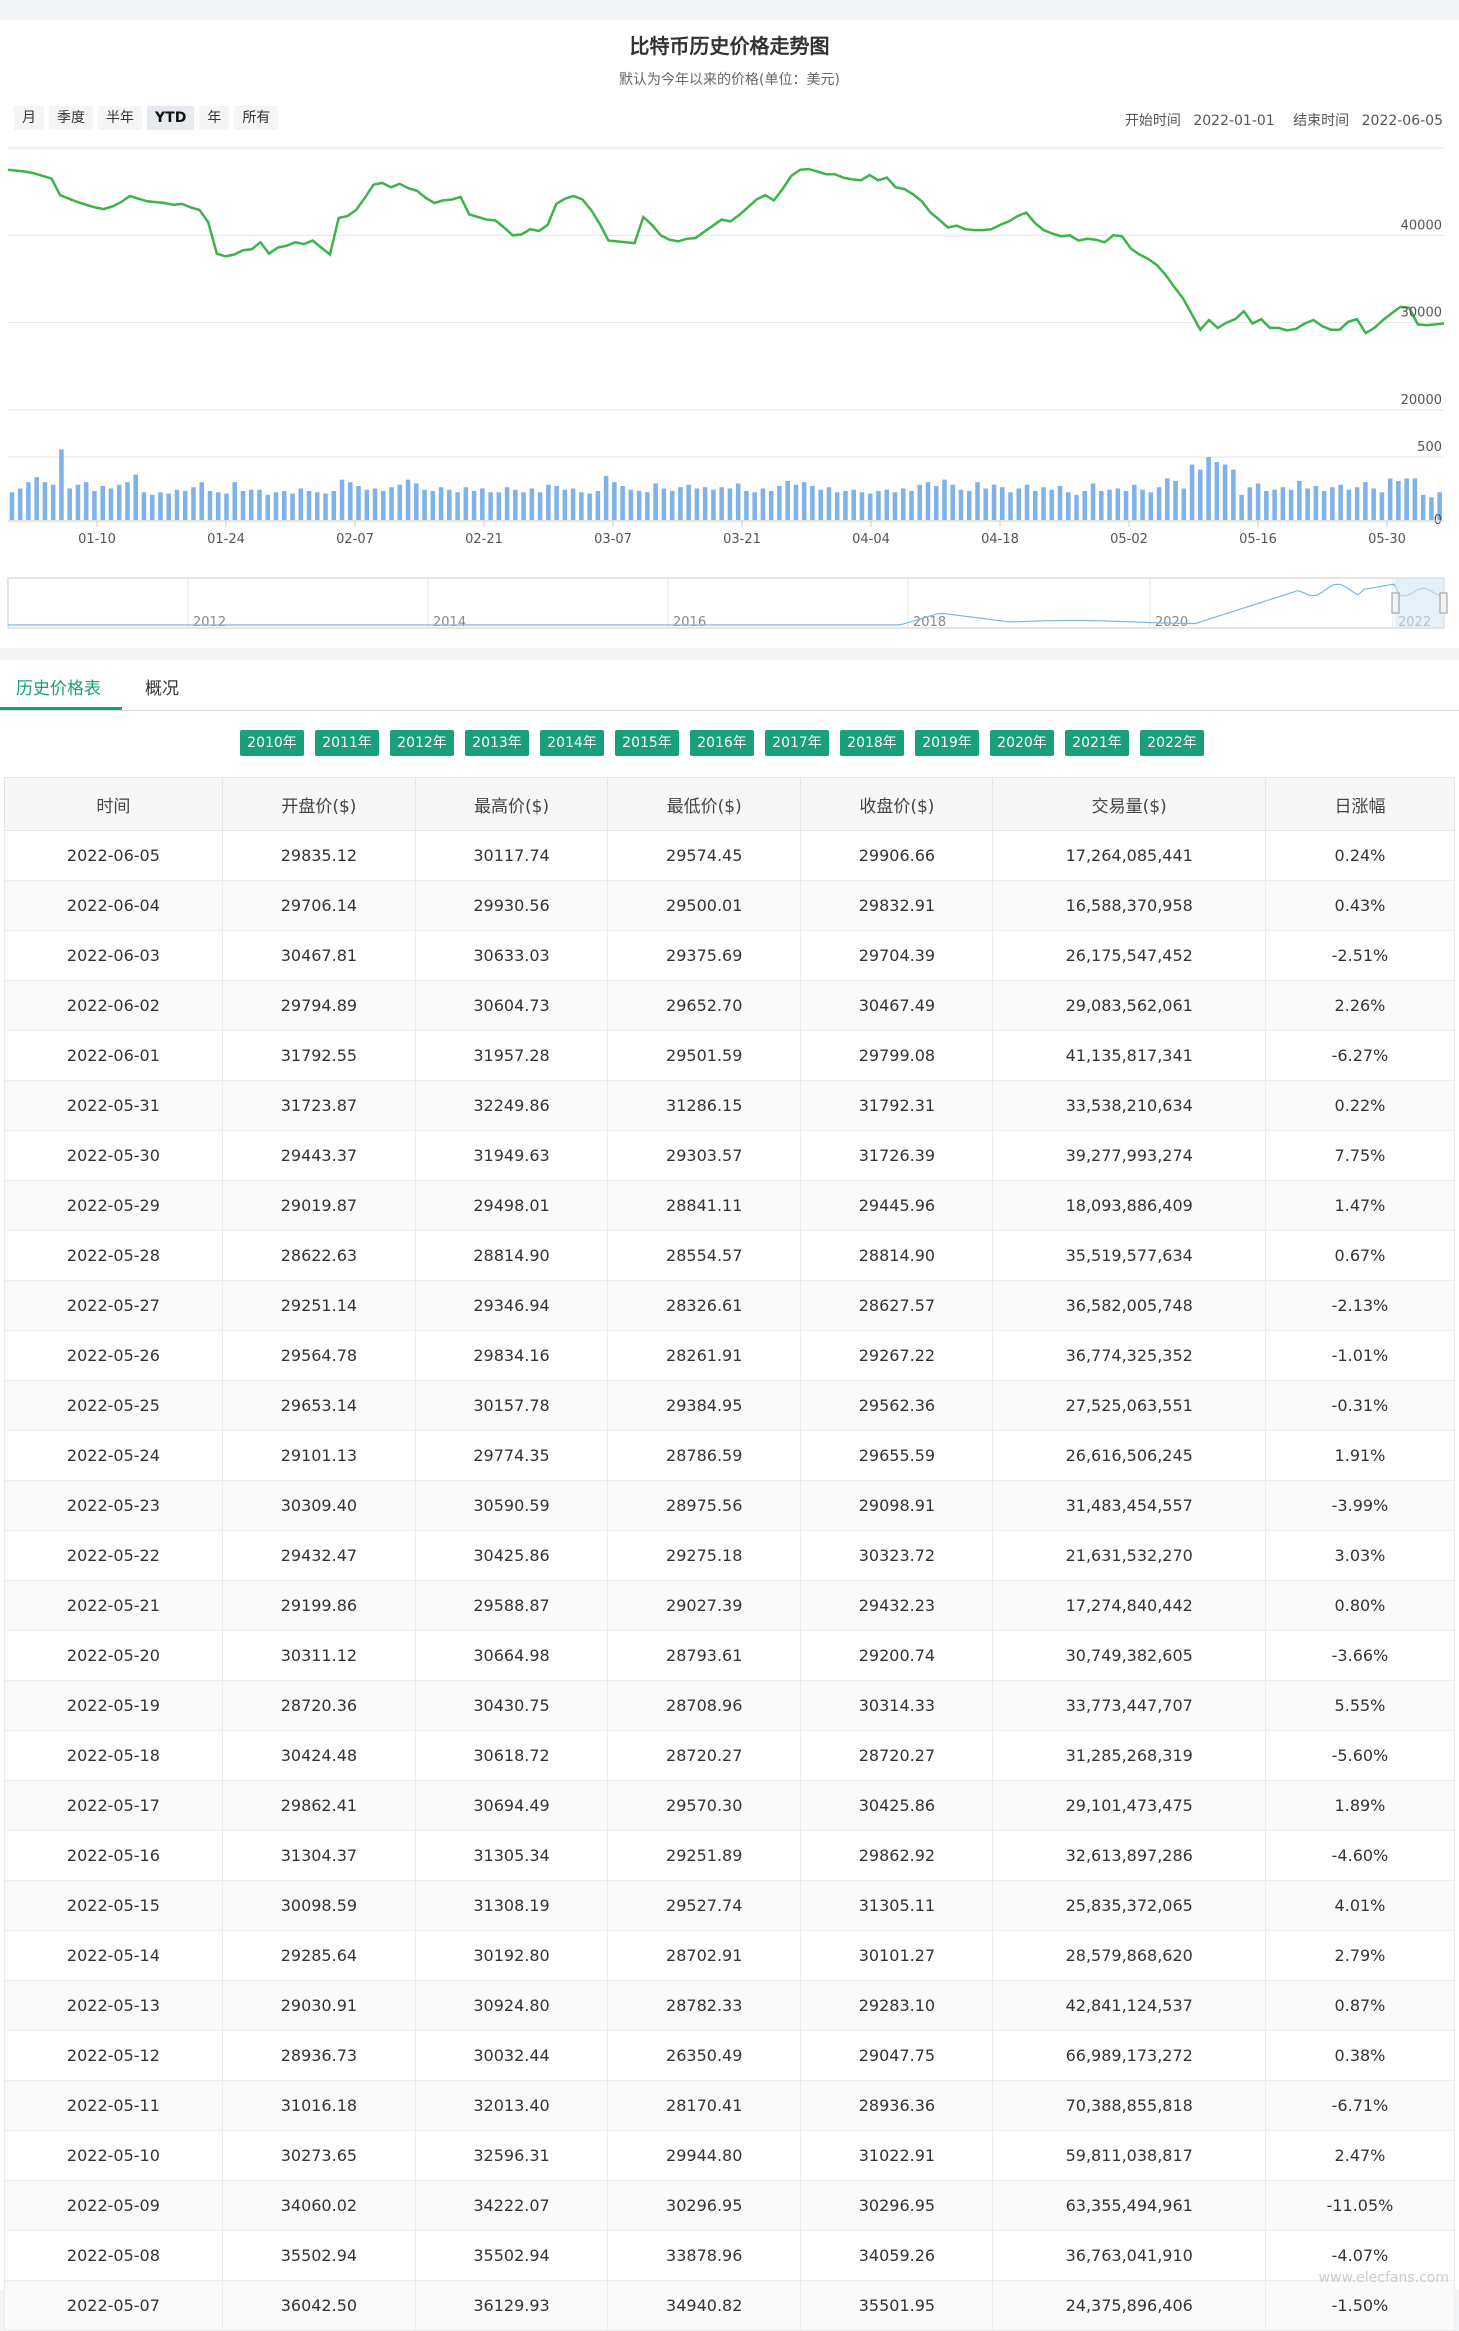 Image resolution: width=1459 pixels, height=2331 pixels. I want to click on table-cell: 29930.56, so click(511, 905).